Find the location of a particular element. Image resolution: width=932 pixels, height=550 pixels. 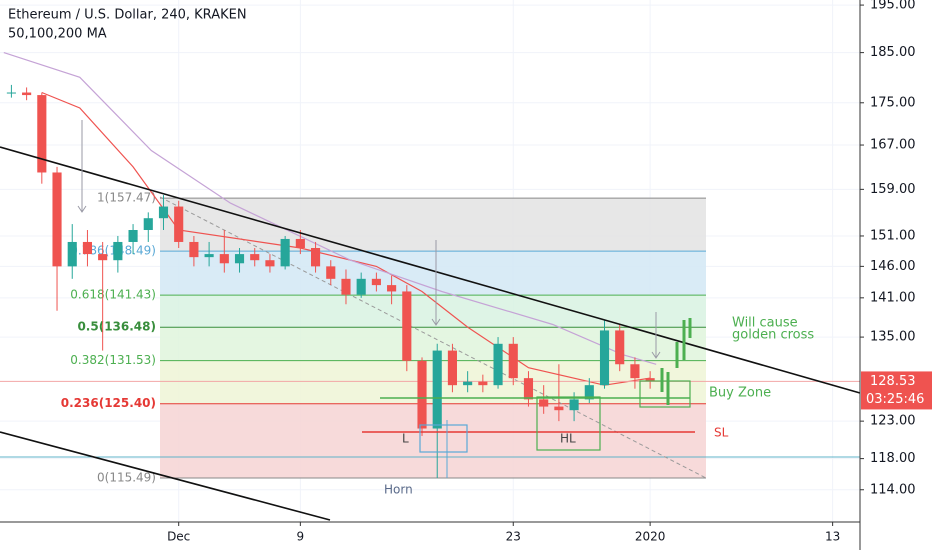

y-tick-label: 135.00 is located at coordinates (893, 337).